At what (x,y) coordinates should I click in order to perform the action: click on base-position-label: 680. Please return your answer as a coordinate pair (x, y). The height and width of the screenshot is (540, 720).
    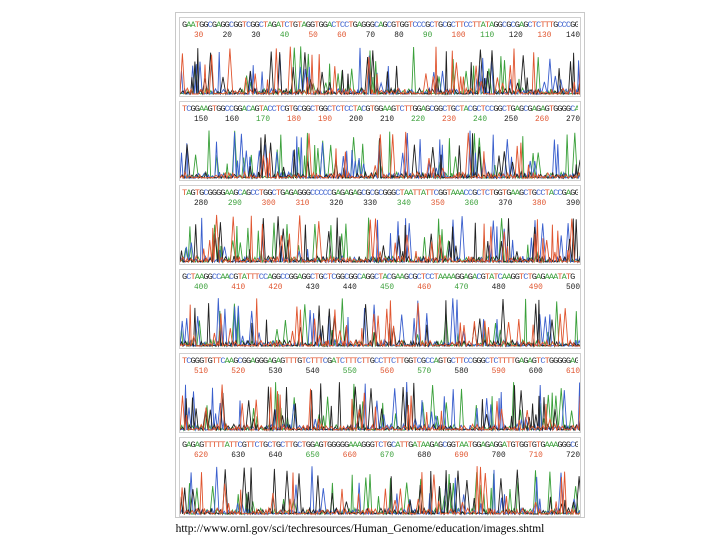
    Looking at the image, I should click on (424, 456).